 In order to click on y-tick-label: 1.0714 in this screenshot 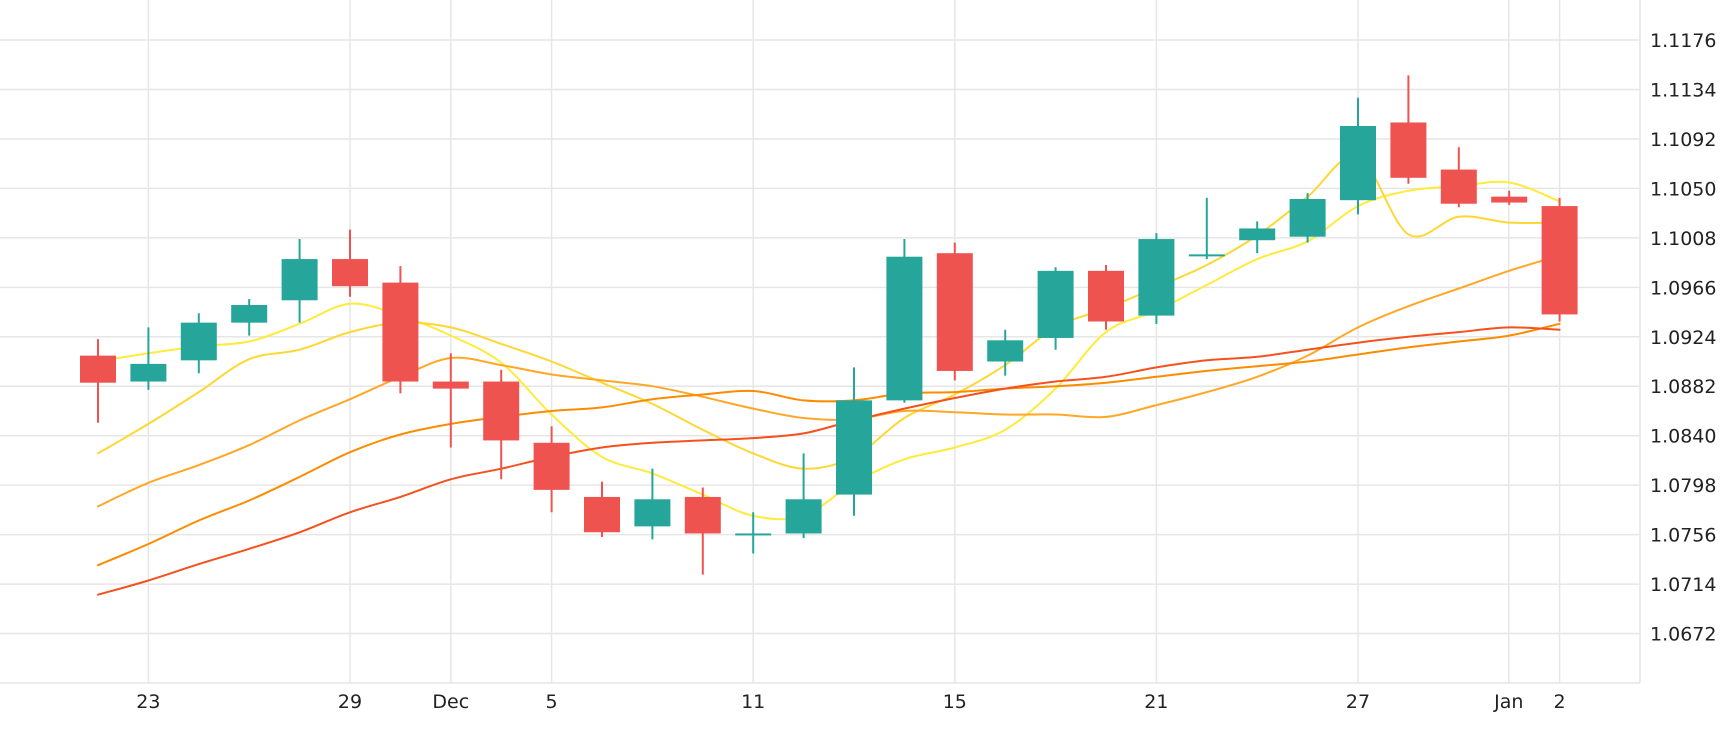, I will do `click(1683, 585)`.